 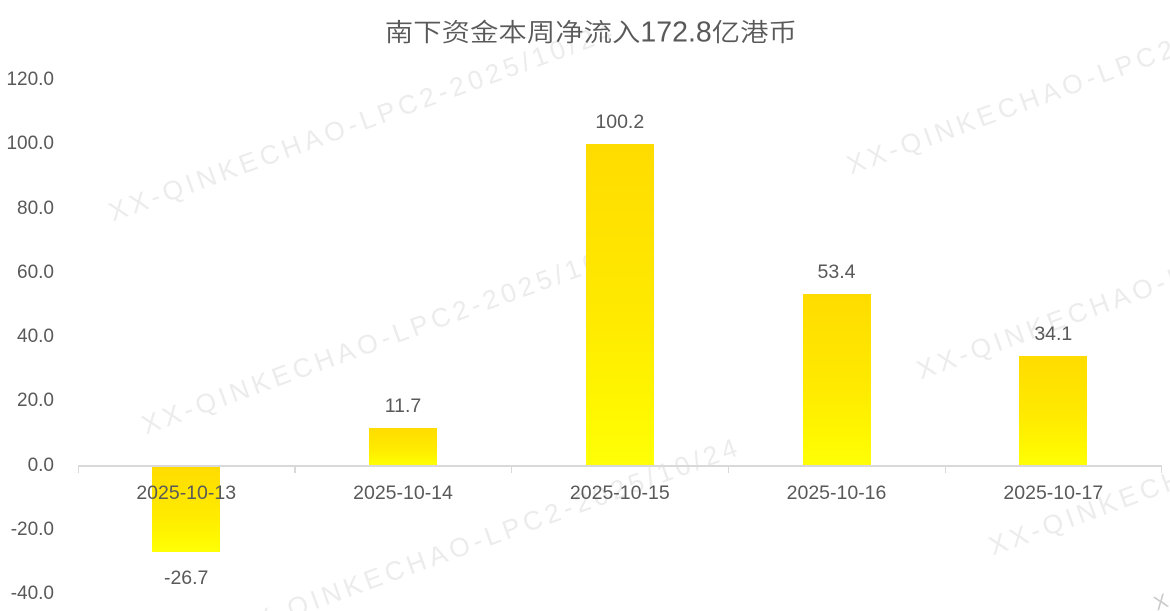 What do you see at coordinates (675, 32) in the screenshot?
I see `svg-text: 172.8` at bounding box center [675, 32].